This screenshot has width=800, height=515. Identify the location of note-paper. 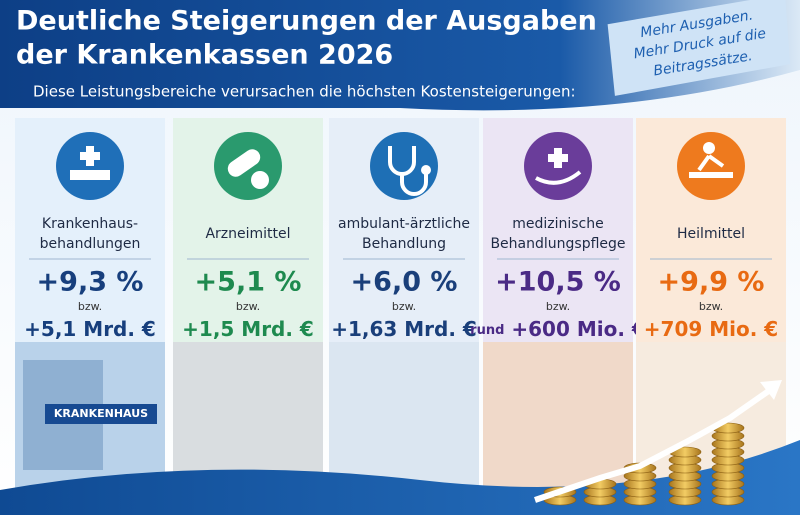
(699, 48).